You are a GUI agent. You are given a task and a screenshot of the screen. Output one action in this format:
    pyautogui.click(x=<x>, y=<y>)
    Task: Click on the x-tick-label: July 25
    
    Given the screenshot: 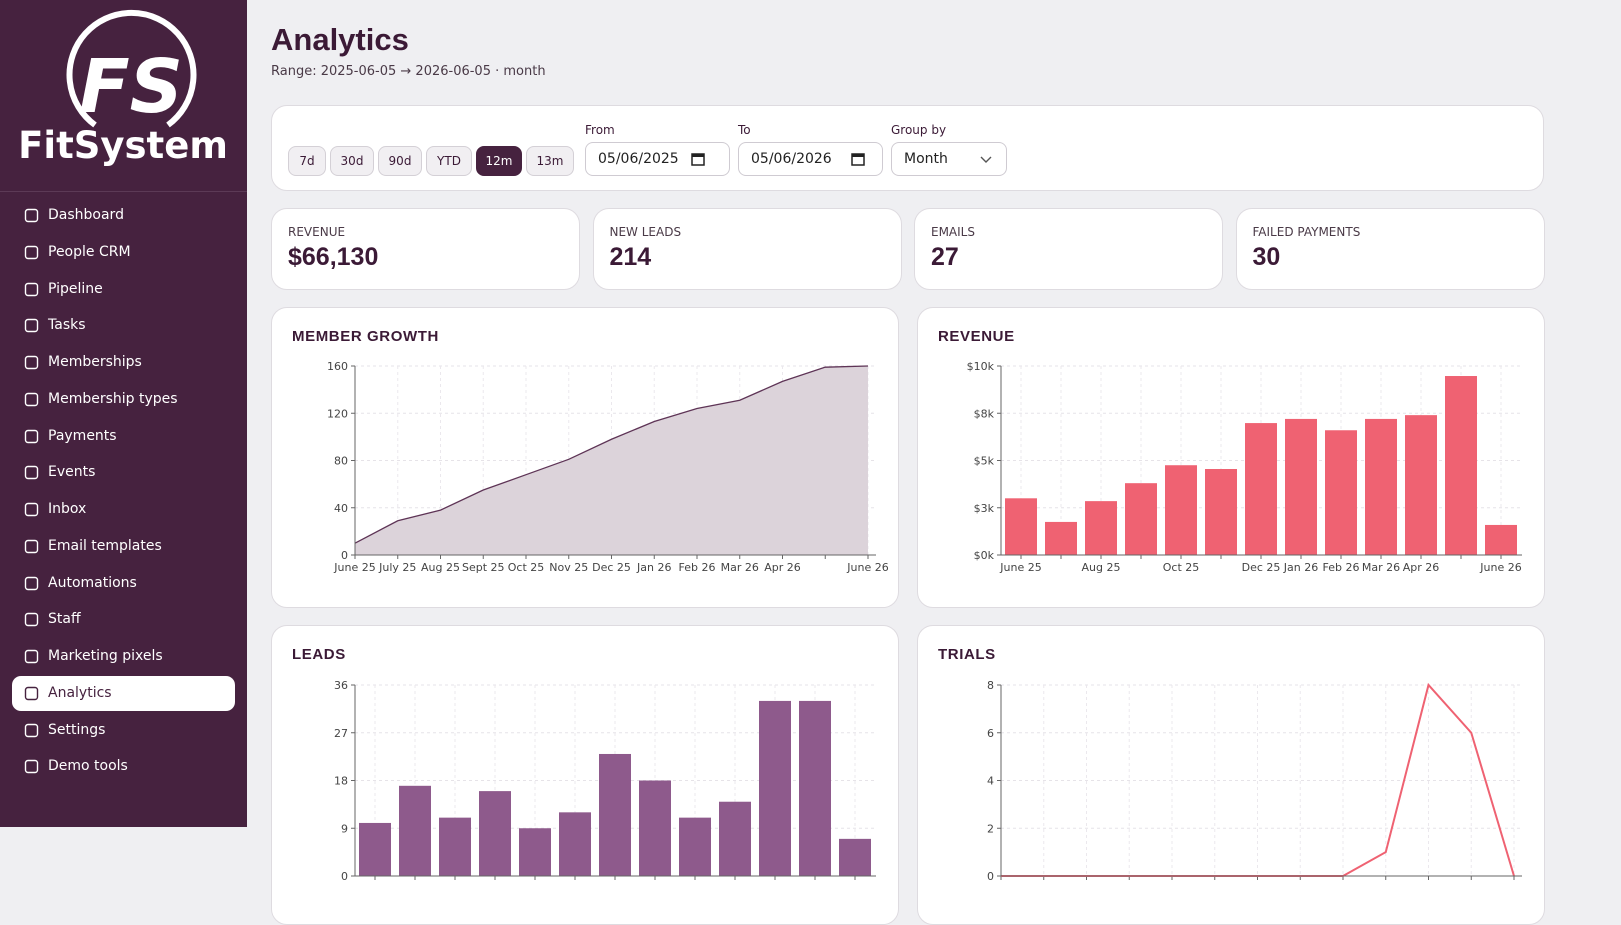 What is the action you would take?
    pyautogui.click(x=397, y=567)
    